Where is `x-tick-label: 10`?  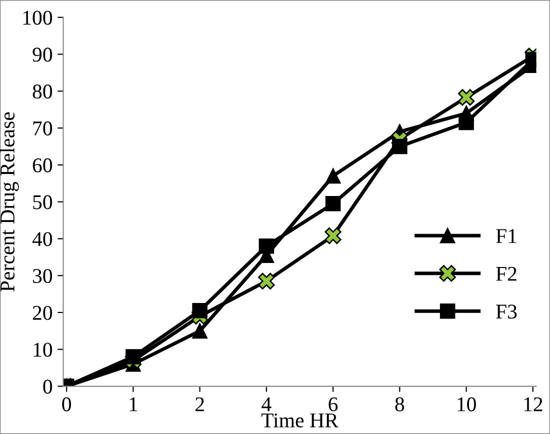
x-tick-label: 10 is located at coordinates (467, 404).